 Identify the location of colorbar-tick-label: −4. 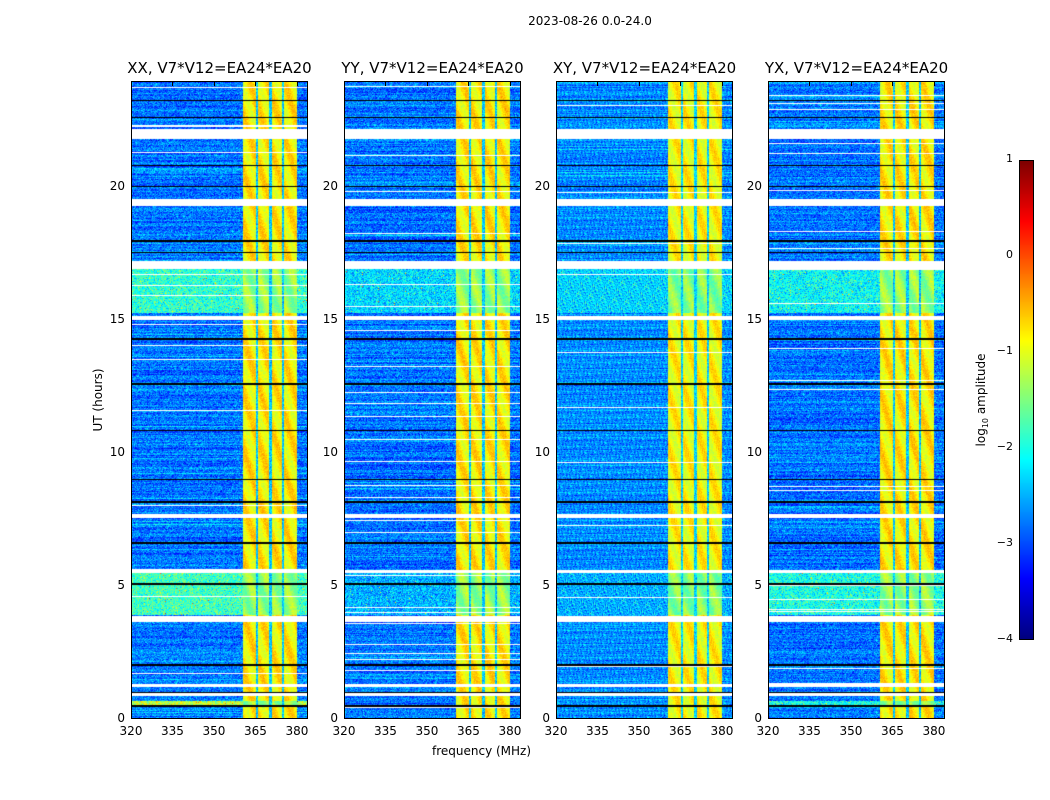
(1004, 638).